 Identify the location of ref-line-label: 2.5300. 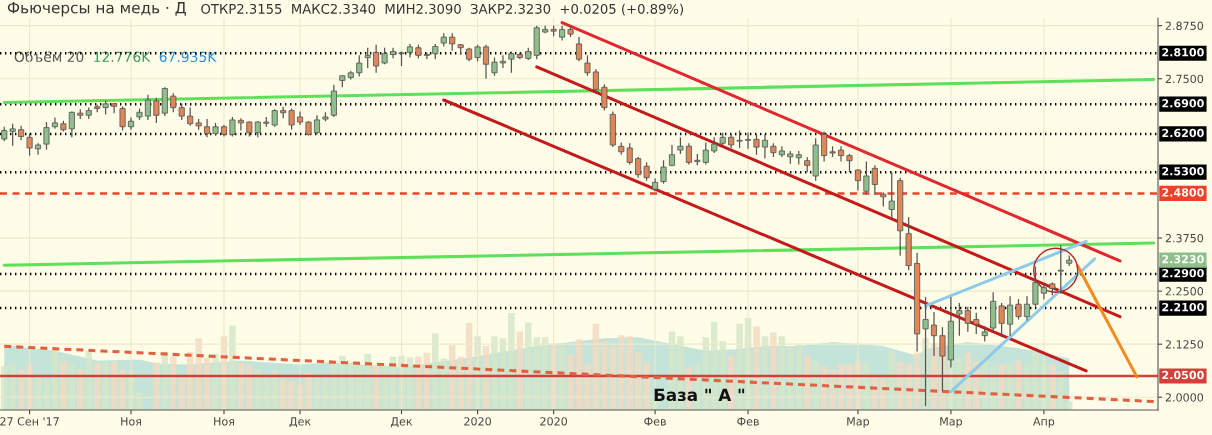
(1183, 171).